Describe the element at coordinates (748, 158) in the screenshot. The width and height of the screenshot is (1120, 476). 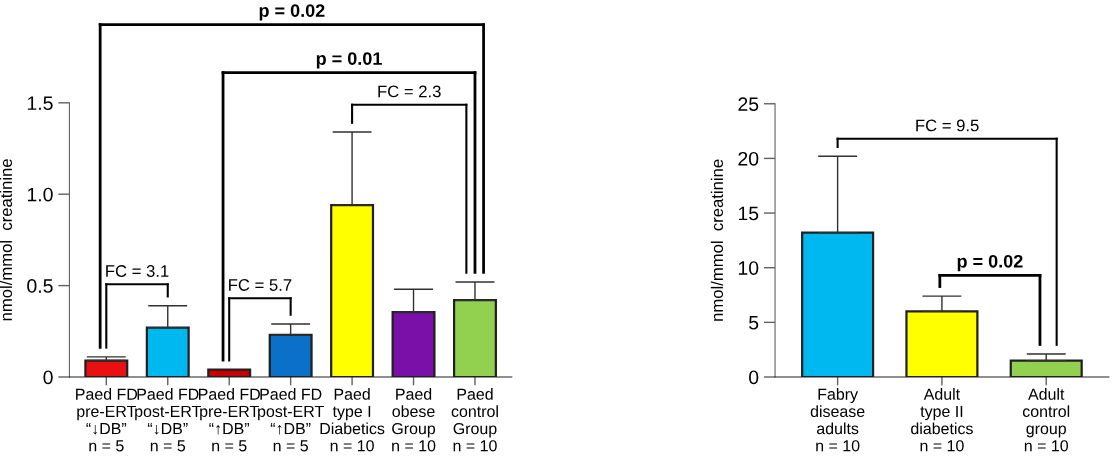
I see `y-tick-label: 20` at that location.